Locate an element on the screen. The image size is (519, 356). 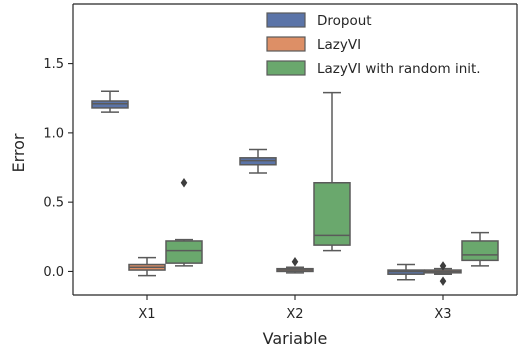
box-lazyvi-x3 is located at coordinates (443, 273).